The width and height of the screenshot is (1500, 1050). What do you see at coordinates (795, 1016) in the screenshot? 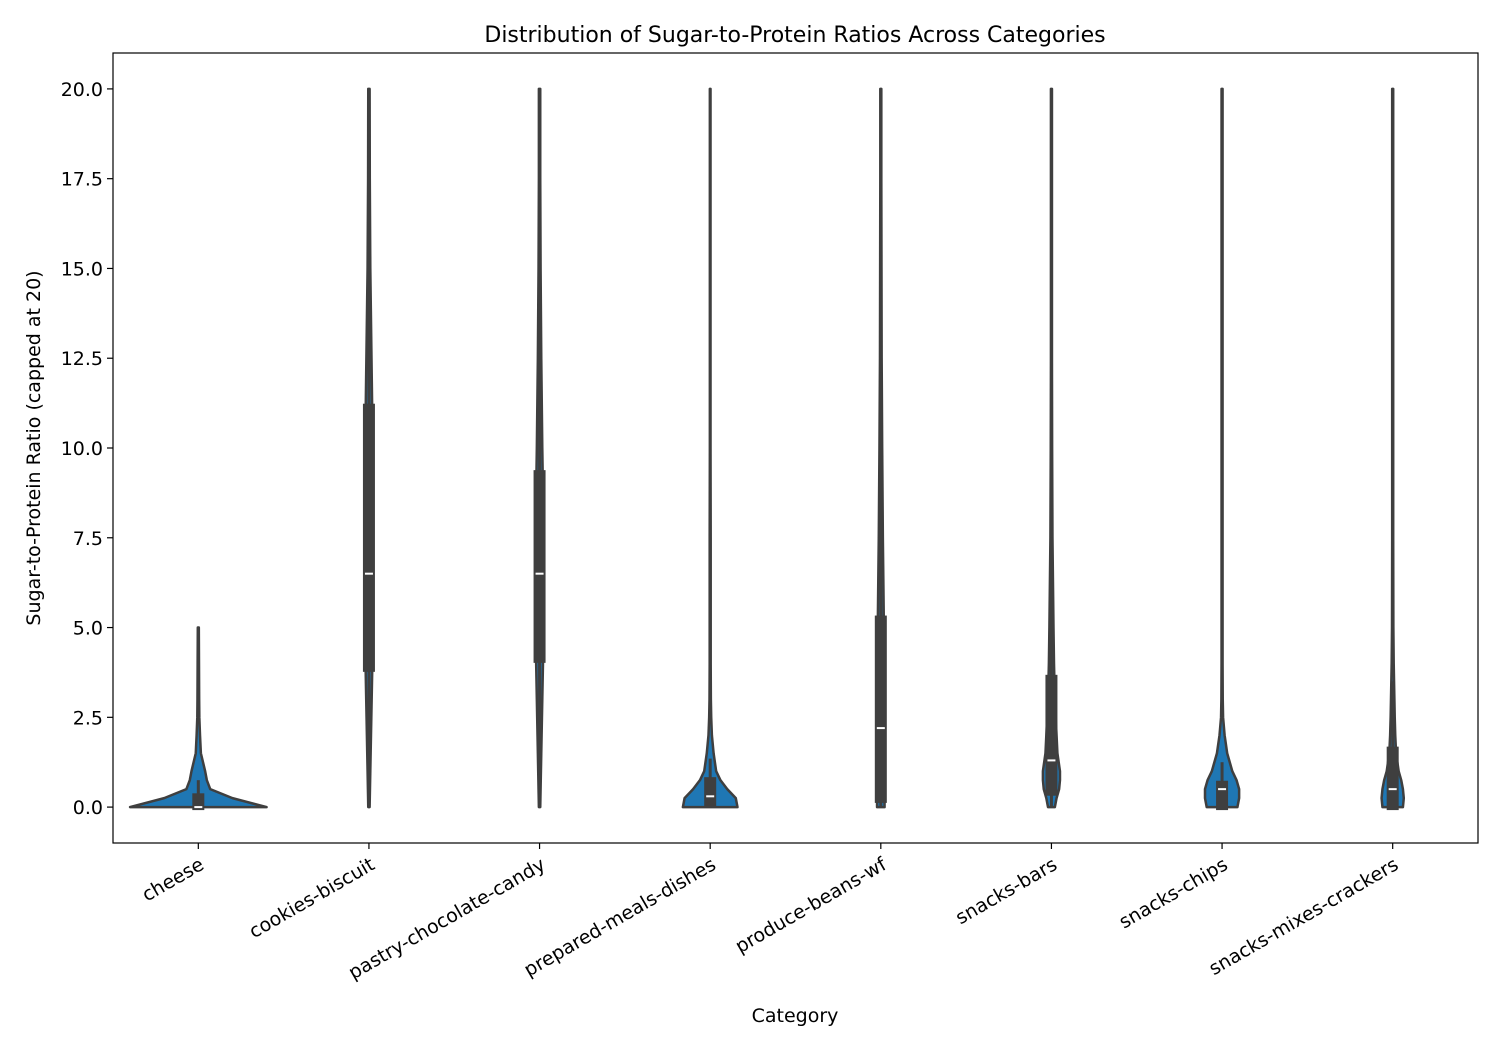
I see `x-axis-label: Category` at bounding box center [795, 1016].